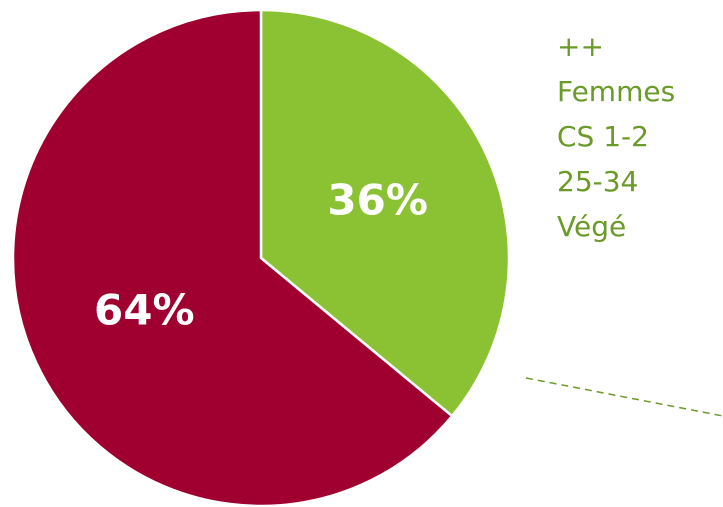 This screenshot has width=723, height=507. I want to click on slice-label: 64%, so click(144, 309).